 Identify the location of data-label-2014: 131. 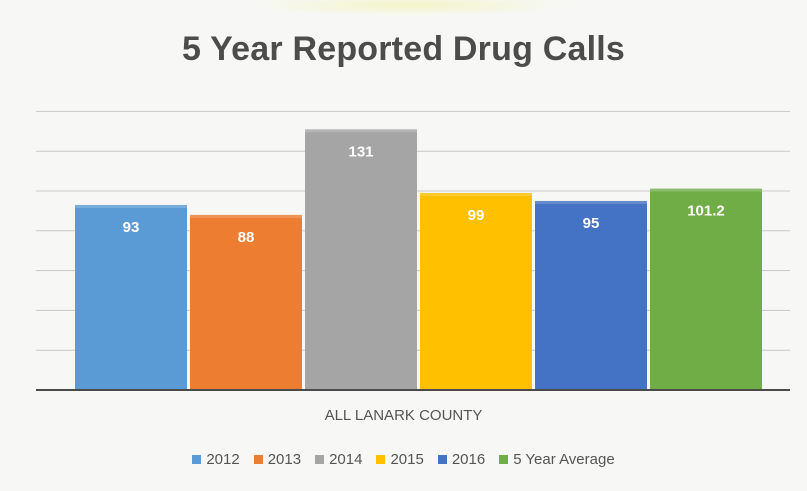
(360, 151).